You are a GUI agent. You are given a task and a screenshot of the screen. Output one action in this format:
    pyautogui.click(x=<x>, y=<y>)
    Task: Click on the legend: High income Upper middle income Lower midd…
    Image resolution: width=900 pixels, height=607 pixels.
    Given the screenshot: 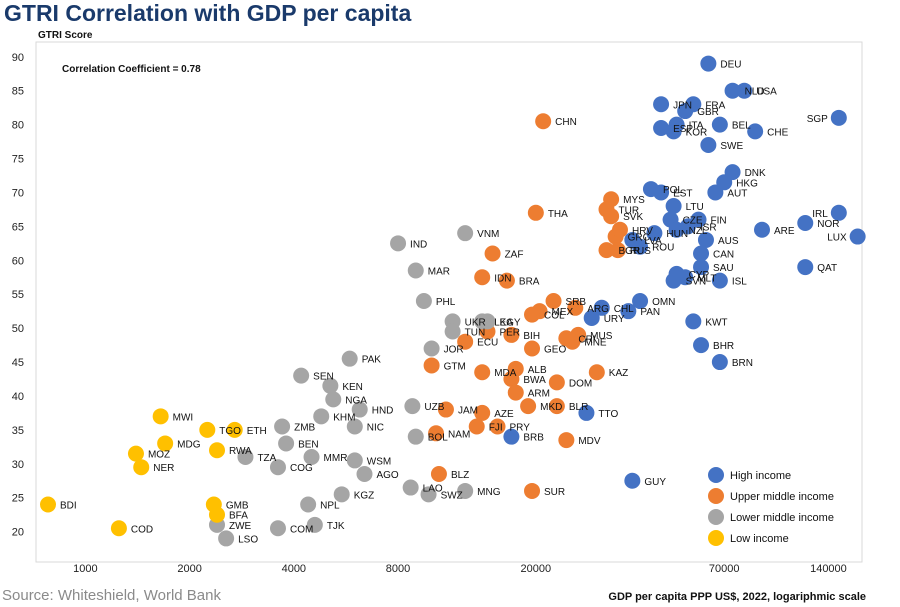 What is the action you would take?
    pyautogui.click(x=771, y=506)
    